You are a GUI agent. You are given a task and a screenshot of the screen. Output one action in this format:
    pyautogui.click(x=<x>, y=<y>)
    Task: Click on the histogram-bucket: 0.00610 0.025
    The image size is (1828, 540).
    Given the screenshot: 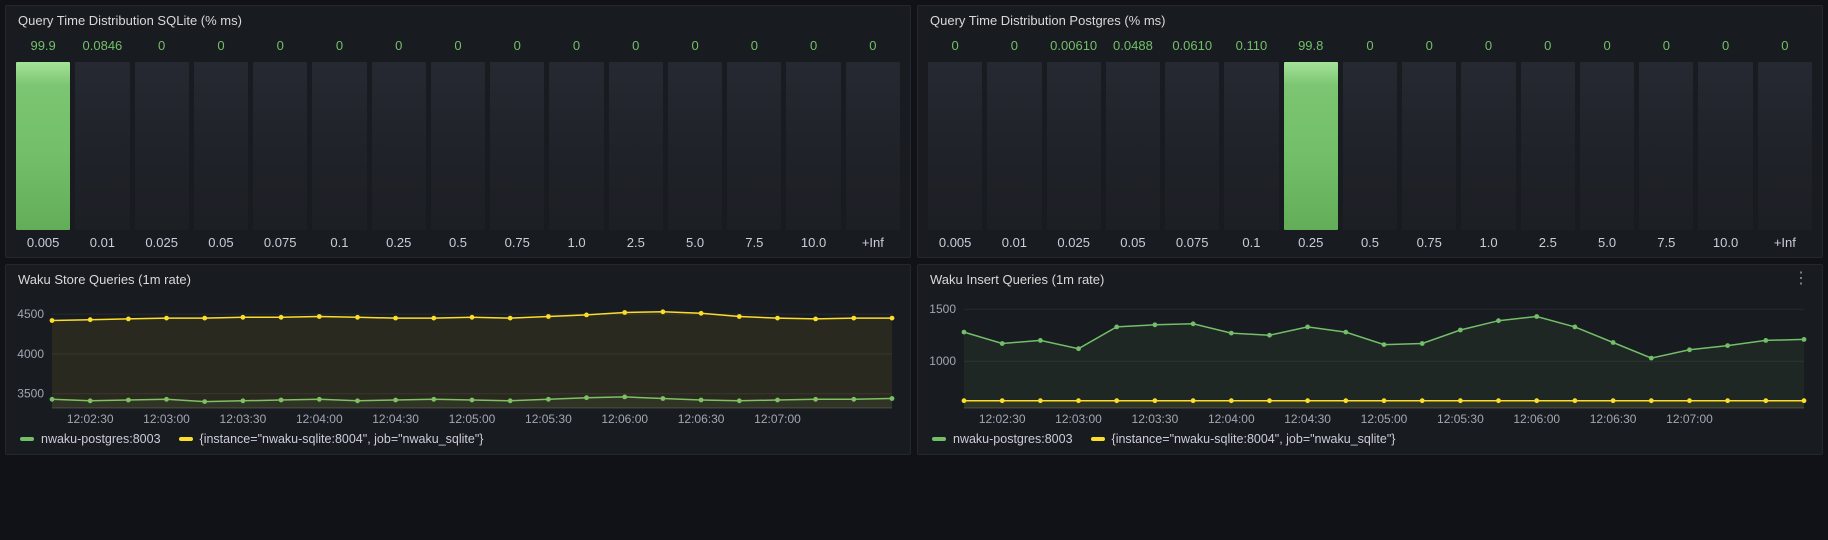 What is the action you would take?
    pyautogui.click(x=1073, y=144)
    